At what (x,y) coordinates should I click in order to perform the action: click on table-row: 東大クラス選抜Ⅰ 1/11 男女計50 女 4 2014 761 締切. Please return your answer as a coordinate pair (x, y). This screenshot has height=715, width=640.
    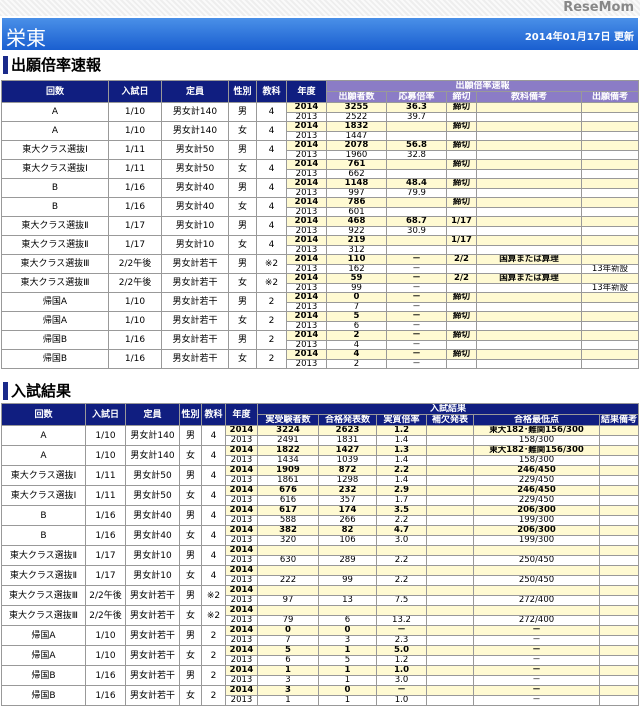
    Looking at the image, I should click on (320, 169).